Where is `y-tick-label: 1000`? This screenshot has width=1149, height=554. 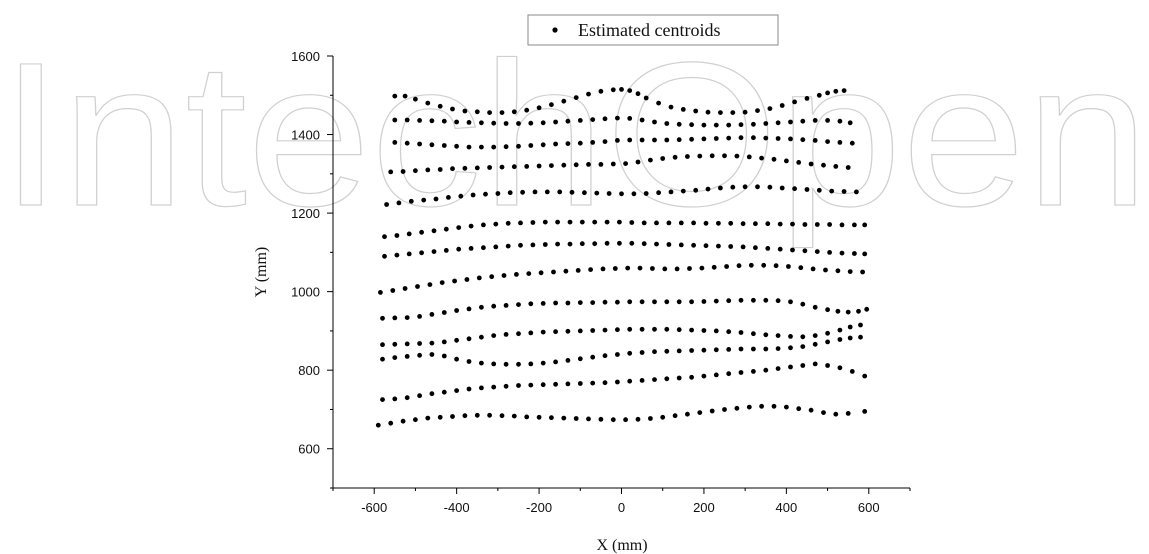
y-tick-label: 1000 is located at coordinates (305, 292).